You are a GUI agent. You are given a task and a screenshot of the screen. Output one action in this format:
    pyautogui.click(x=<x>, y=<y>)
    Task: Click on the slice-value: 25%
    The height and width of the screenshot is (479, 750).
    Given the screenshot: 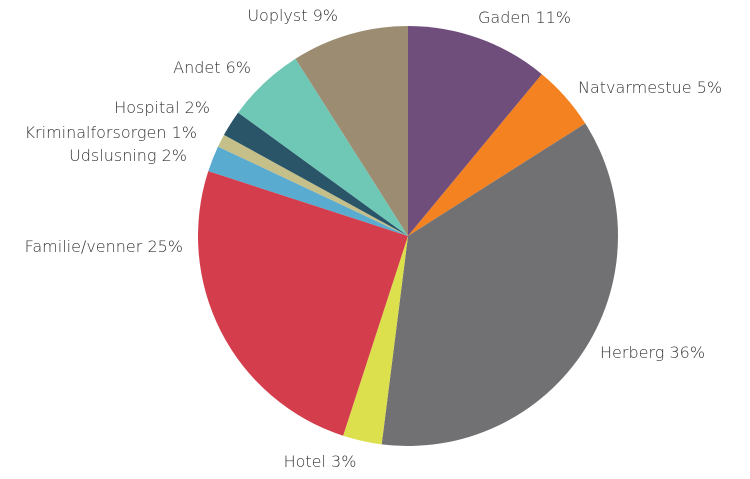 What is the action you would take?
    pyautogui.click(x=165, y=246)
    